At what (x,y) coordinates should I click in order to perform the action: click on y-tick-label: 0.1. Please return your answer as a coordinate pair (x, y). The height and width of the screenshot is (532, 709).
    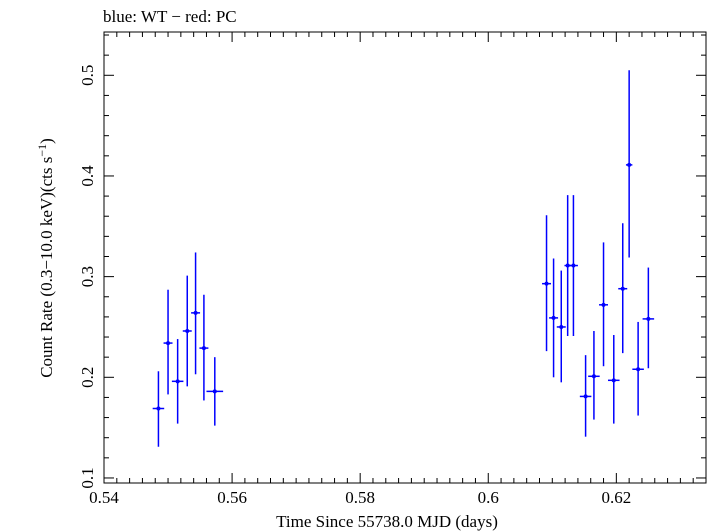
    Looking at the image, I should click on (87, 477).